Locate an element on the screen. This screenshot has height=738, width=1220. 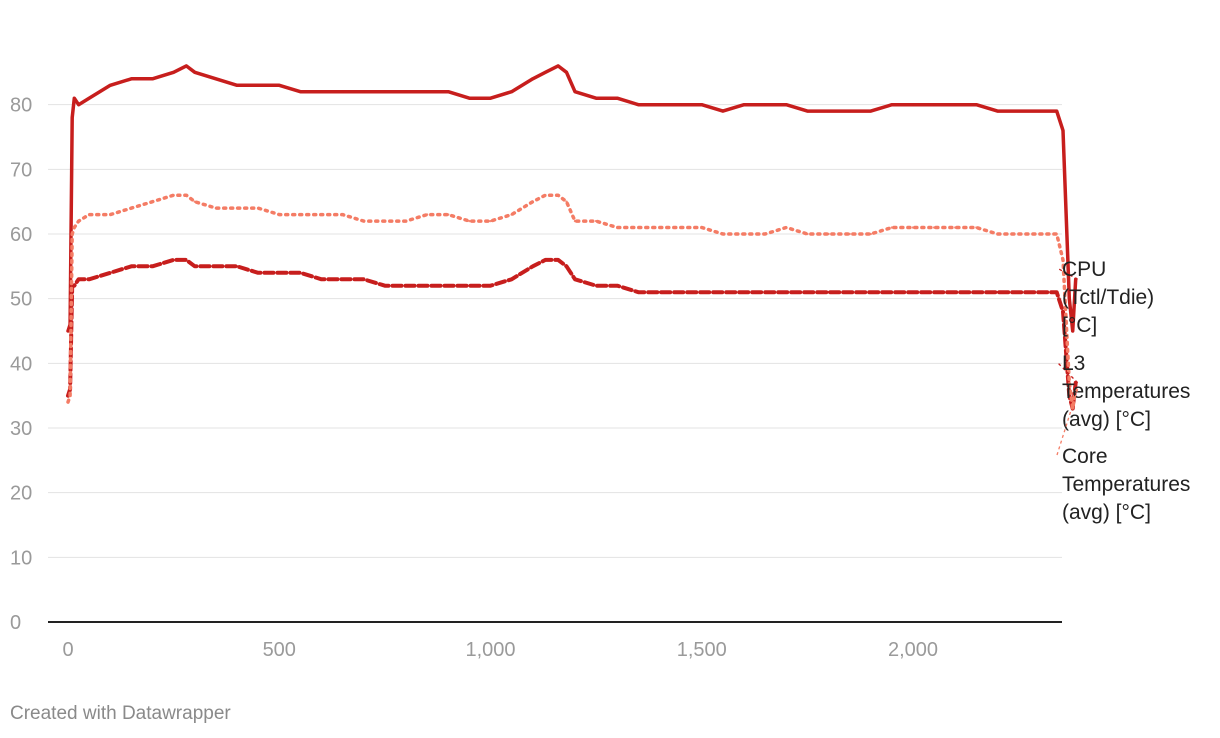
x-tick-label: 1,500 is located at coordinates (702, 650).